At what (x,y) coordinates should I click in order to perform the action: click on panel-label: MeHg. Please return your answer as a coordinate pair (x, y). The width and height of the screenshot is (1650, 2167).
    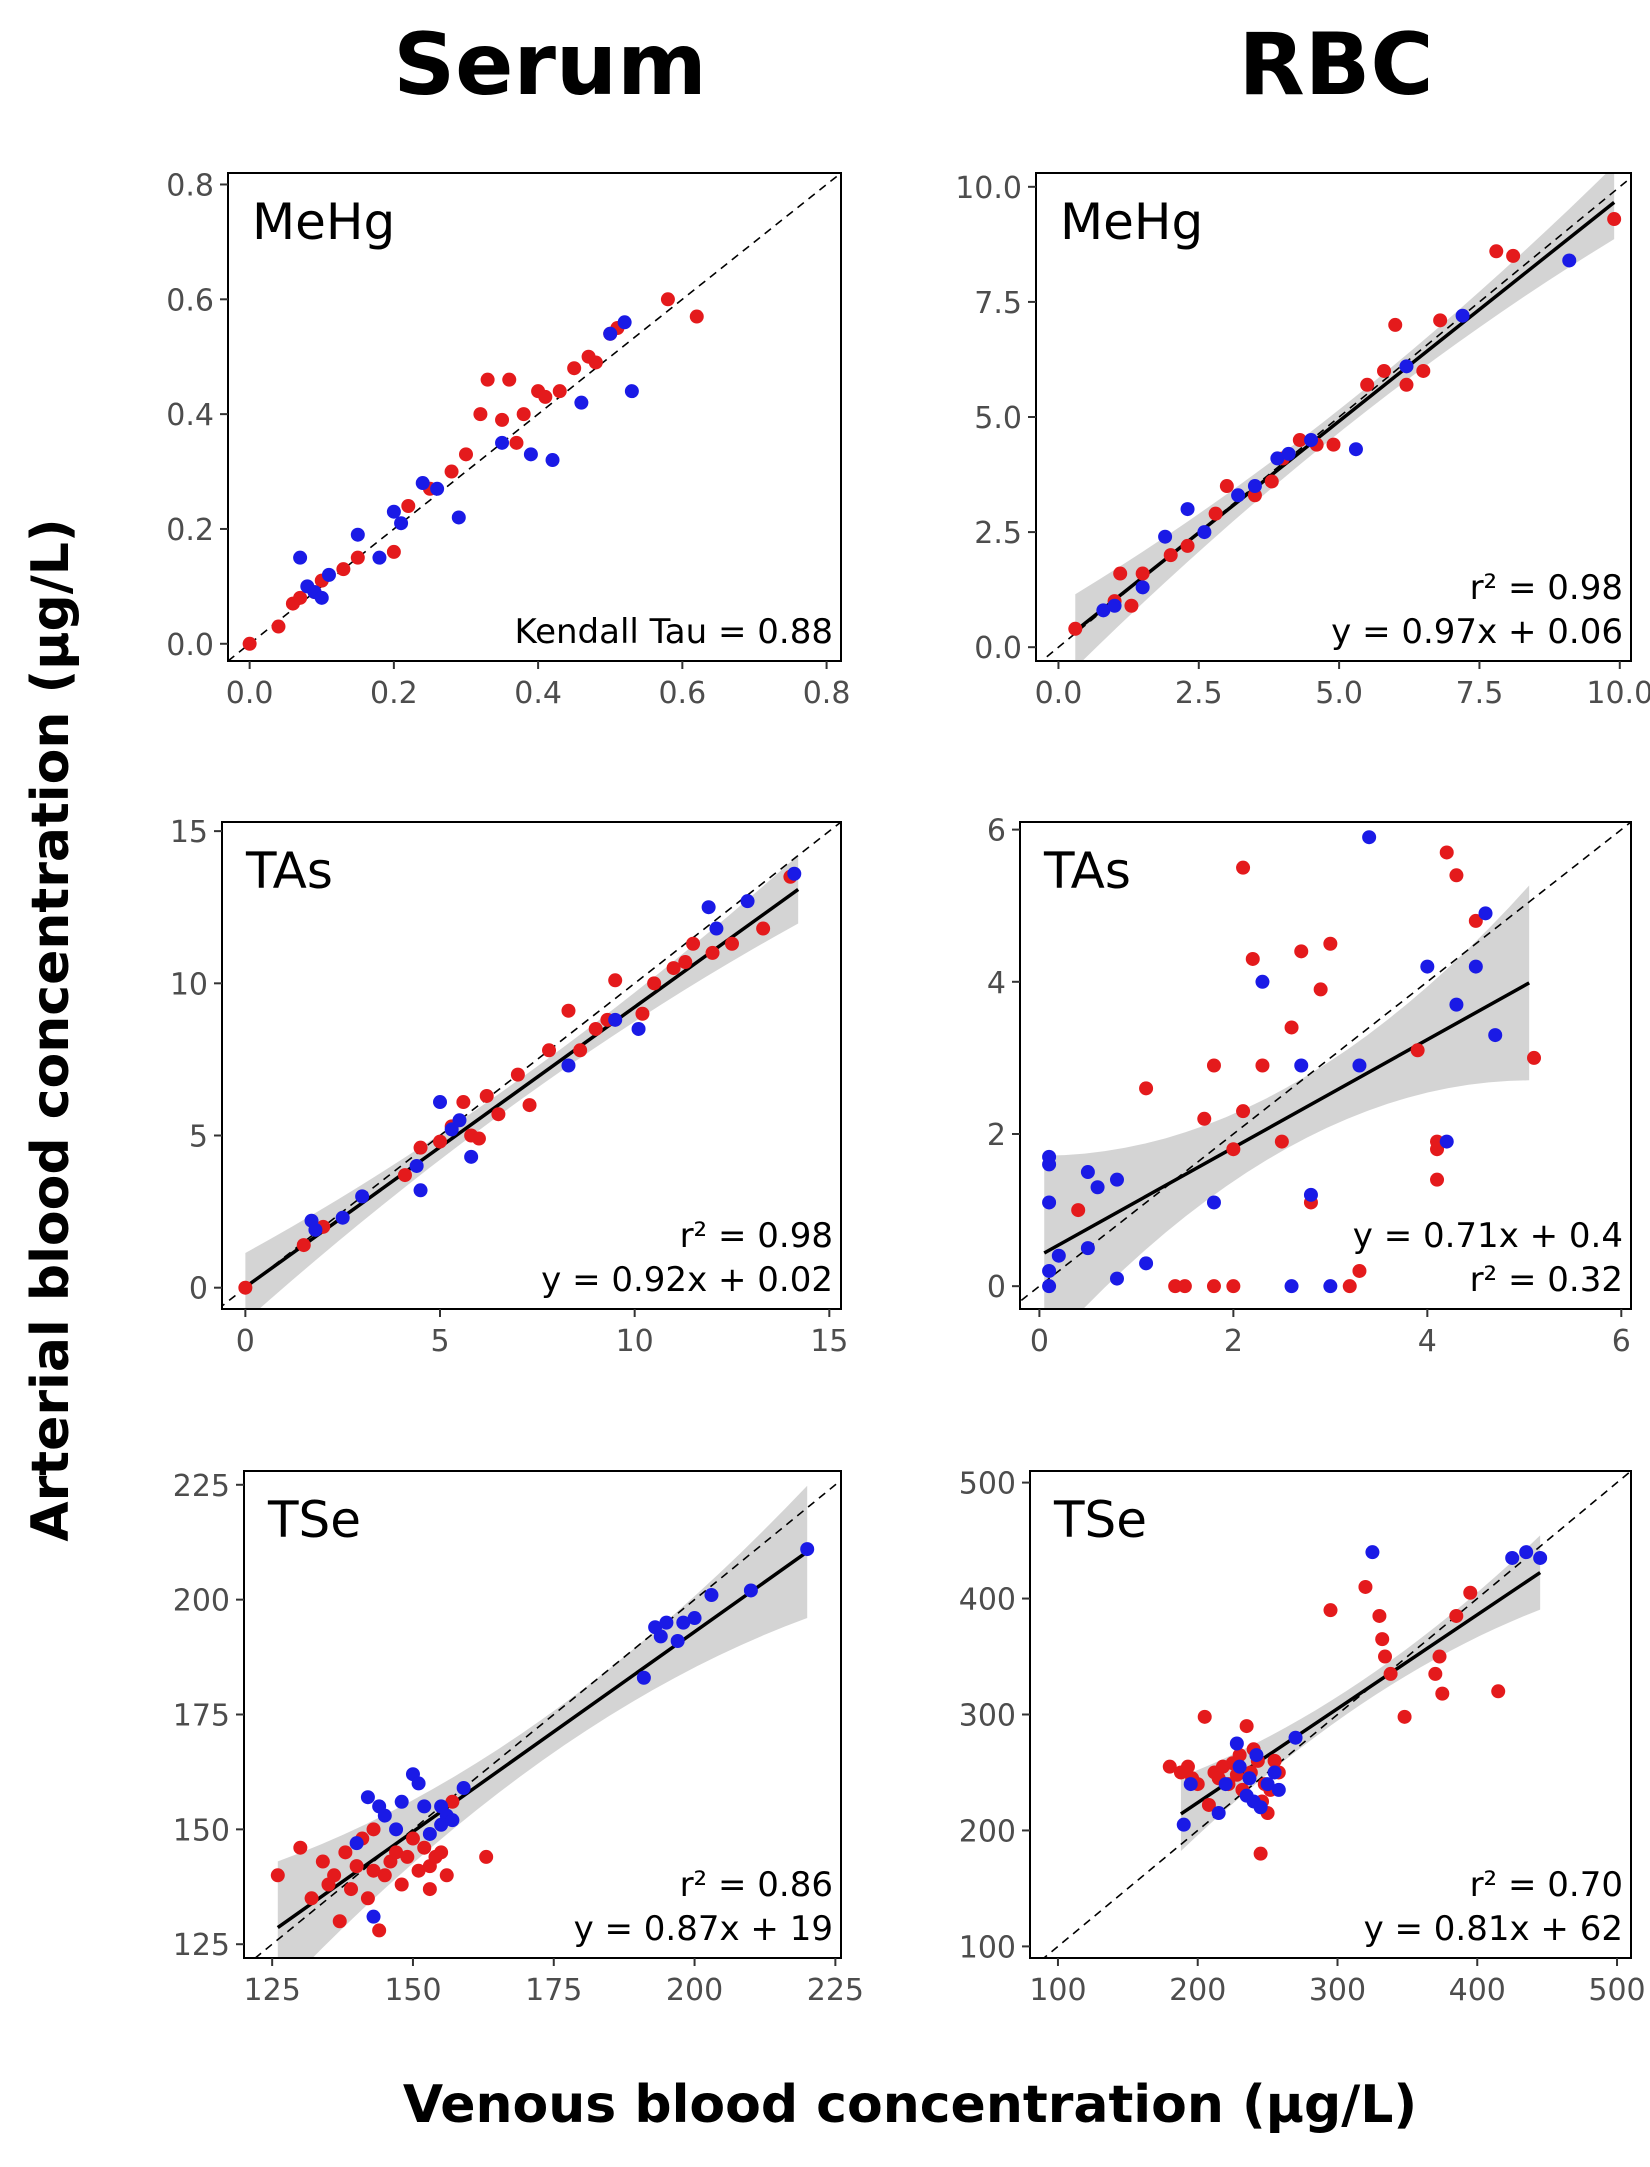
    Looking at the image, I should click on (1131, 222).